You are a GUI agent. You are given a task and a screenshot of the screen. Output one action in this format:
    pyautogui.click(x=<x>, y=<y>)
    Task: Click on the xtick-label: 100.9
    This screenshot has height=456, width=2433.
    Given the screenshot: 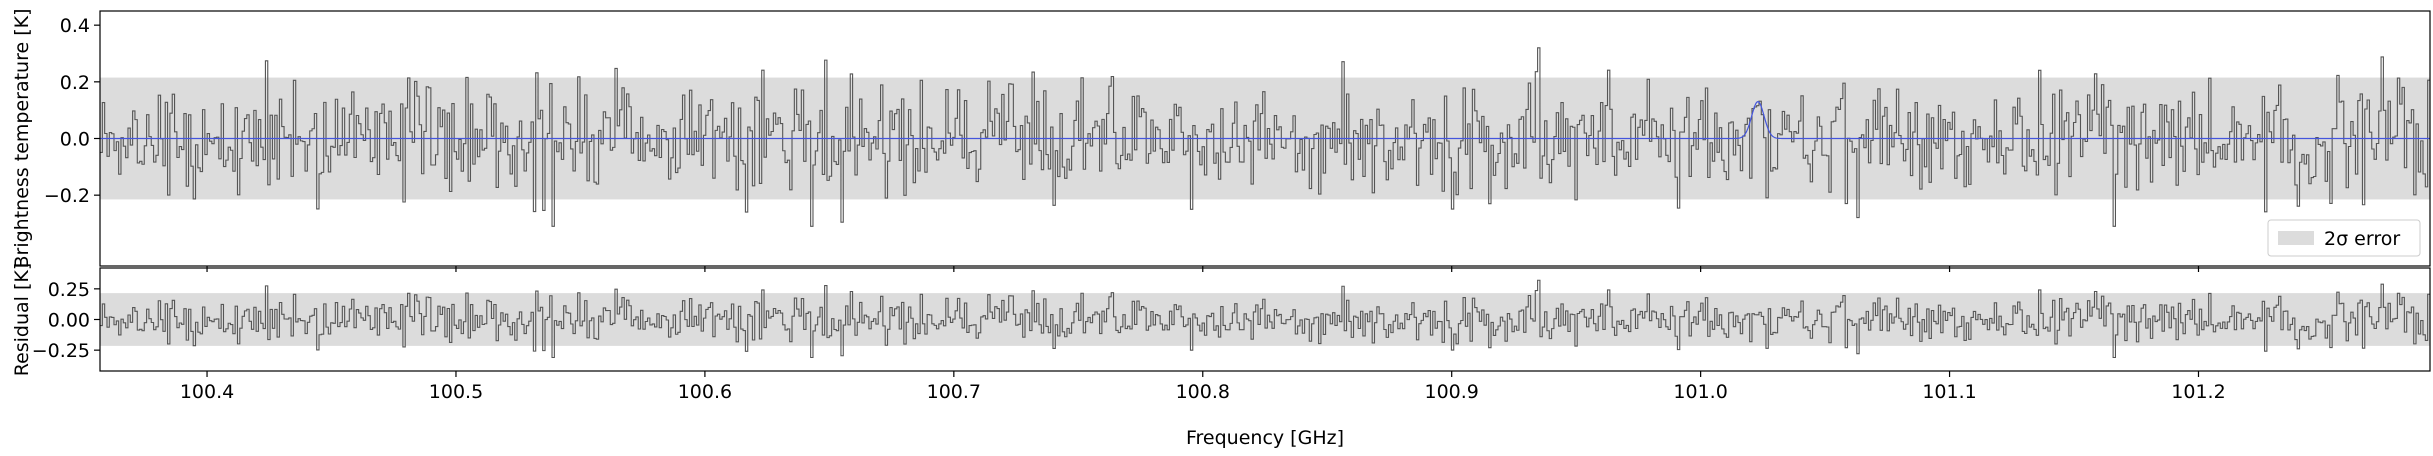 What is the action you would take?
    pyautogui.click(x=1451, y=392)
    